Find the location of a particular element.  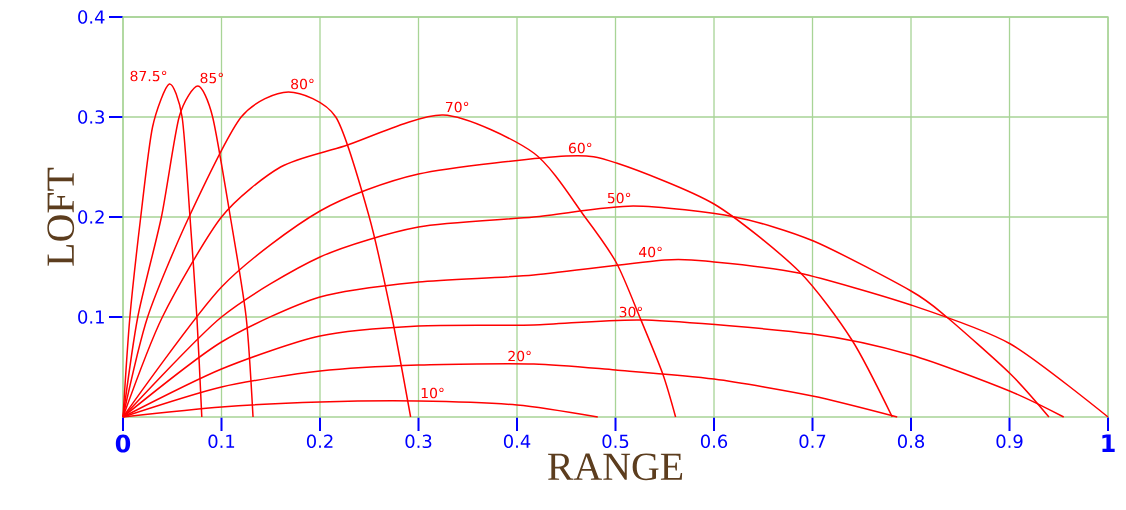

x-tick-label: 0.2 is located at coordinates (319, 441).